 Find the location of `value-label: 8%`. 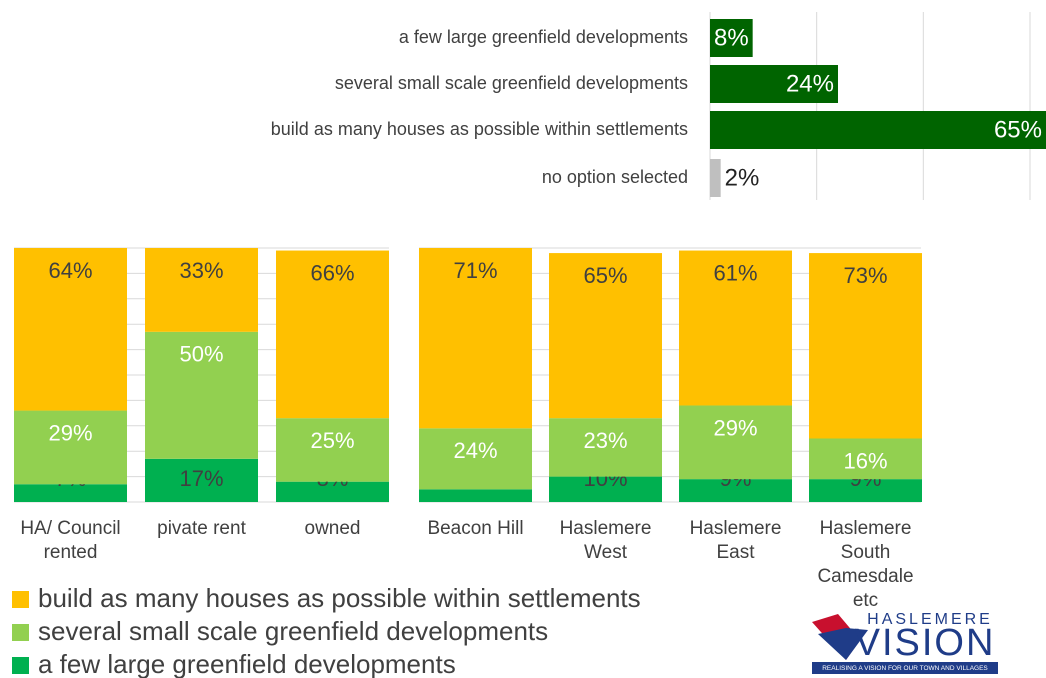

value-label: 8% is located at coordinates (731, 37).